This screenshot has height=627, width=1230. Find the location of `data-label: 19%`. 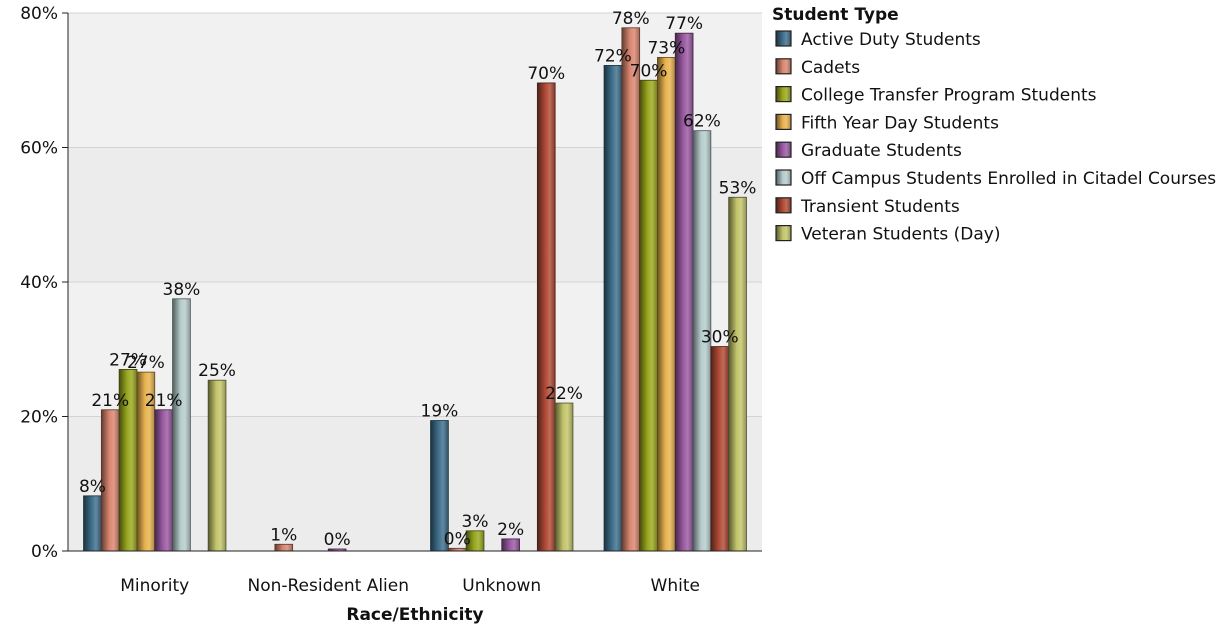

data-label: 19% is located at coordinates (440, 412).